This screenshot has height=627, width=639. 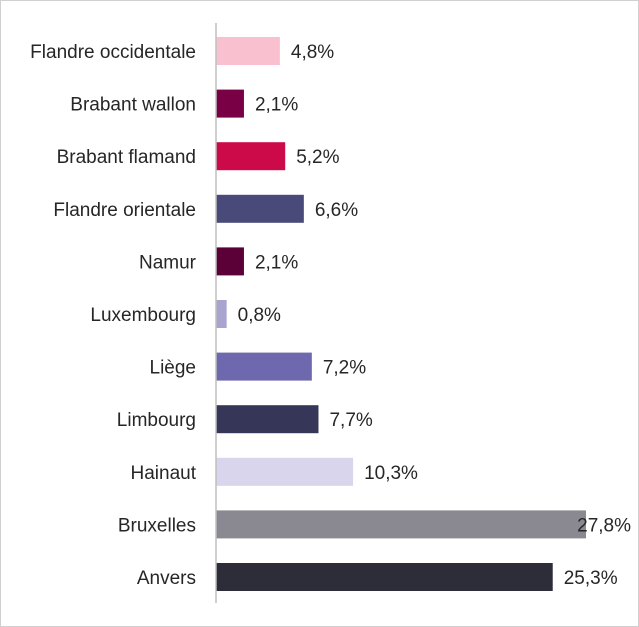 I want to click on value-label: 4,8%, so click(x=312, y=52).